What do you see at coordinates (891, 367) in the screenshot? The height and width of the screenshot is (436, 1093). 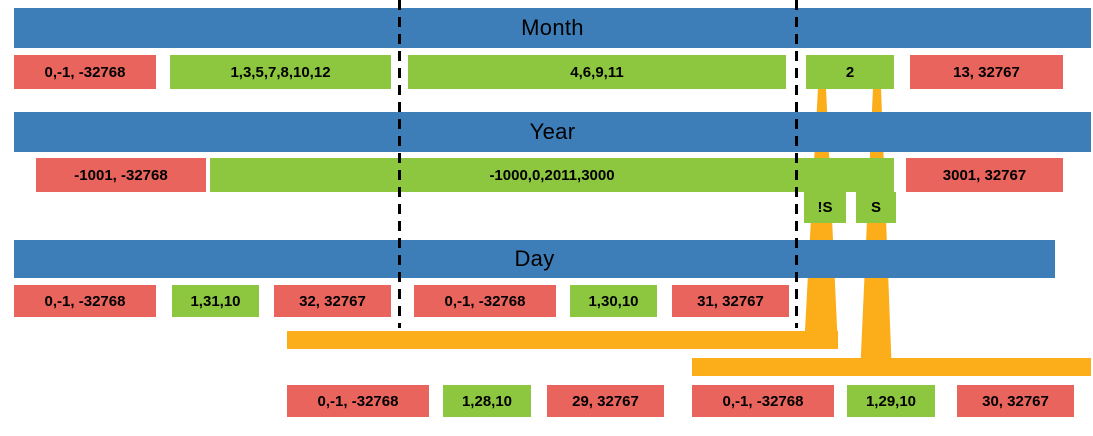 I see `leap-bar` at bounding box center [891, 367].